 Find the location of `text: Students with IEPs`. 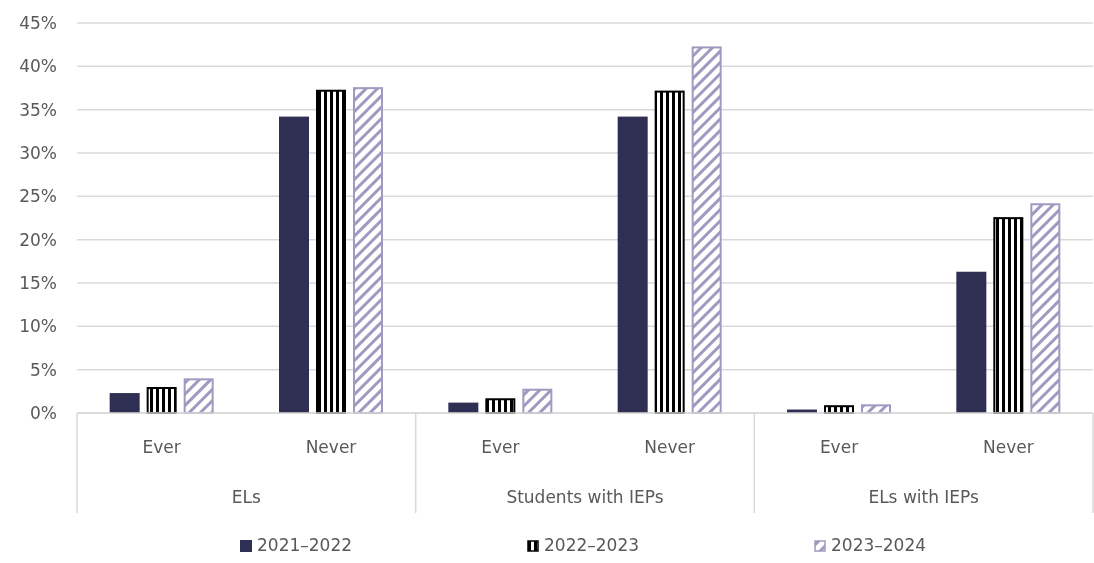

text: Students with IEPs is located at coordinates (585, 497).